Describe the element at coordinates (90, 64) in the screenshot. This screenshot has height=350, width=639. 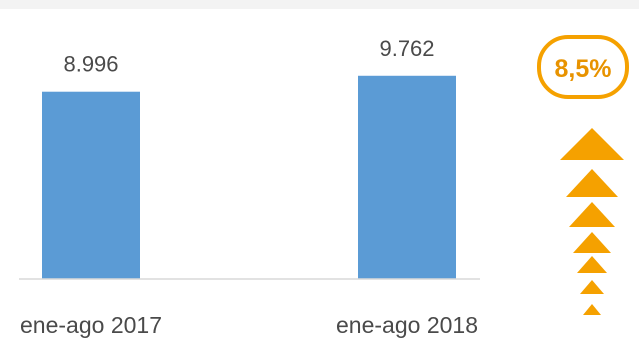
I see `data-label-1: 8.996` at that location.